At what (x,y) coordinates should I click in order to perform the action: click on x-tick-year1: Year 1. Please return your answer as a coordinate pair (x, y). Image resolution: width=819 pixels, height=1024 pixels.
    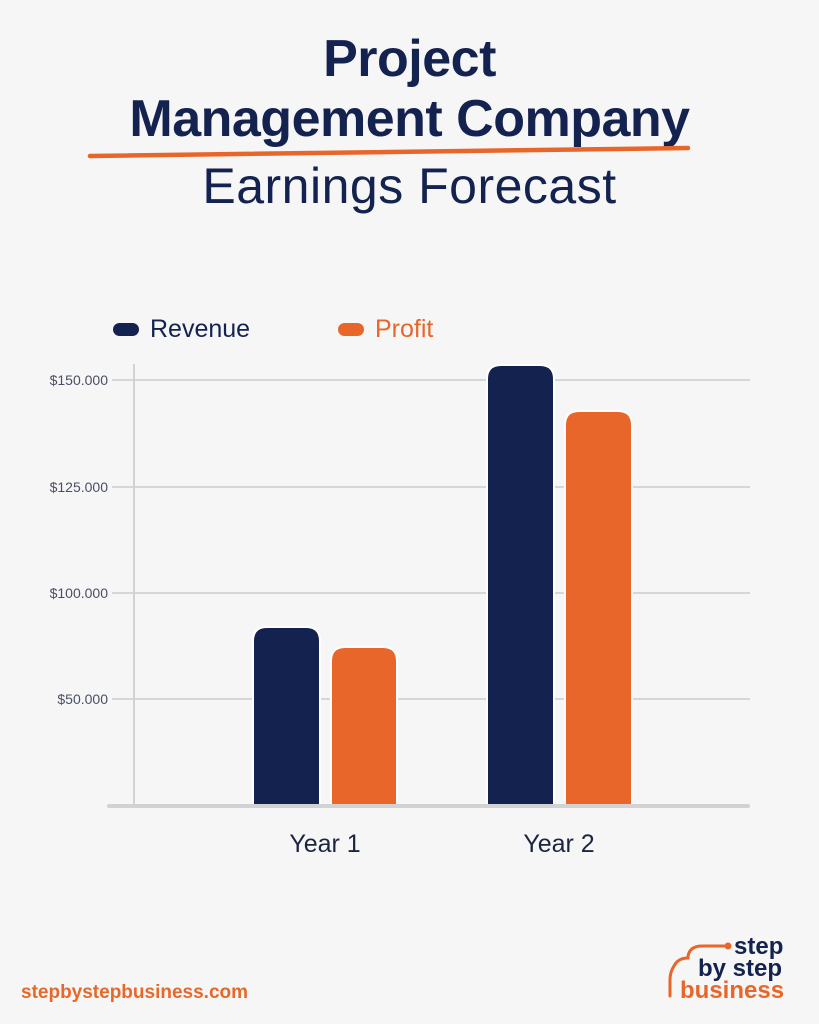
    Looking at the image, I should click on (325, 844).